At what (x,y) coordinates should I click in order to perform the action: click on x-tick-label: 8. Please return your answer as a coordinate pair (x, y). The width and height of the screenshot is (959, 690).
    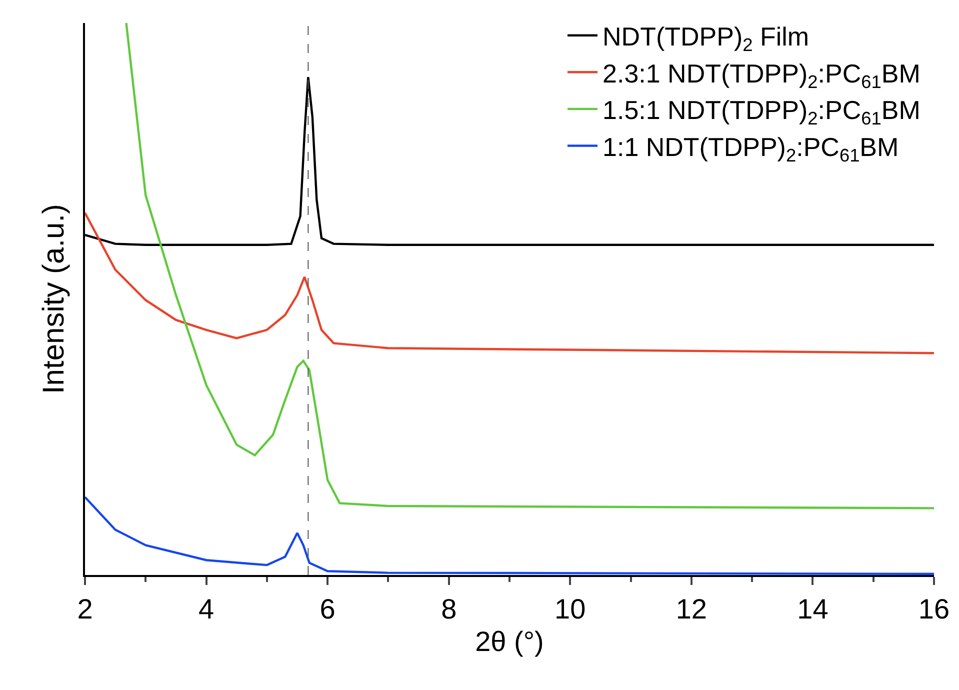
    Looking at the image, I should click on (449, 609).